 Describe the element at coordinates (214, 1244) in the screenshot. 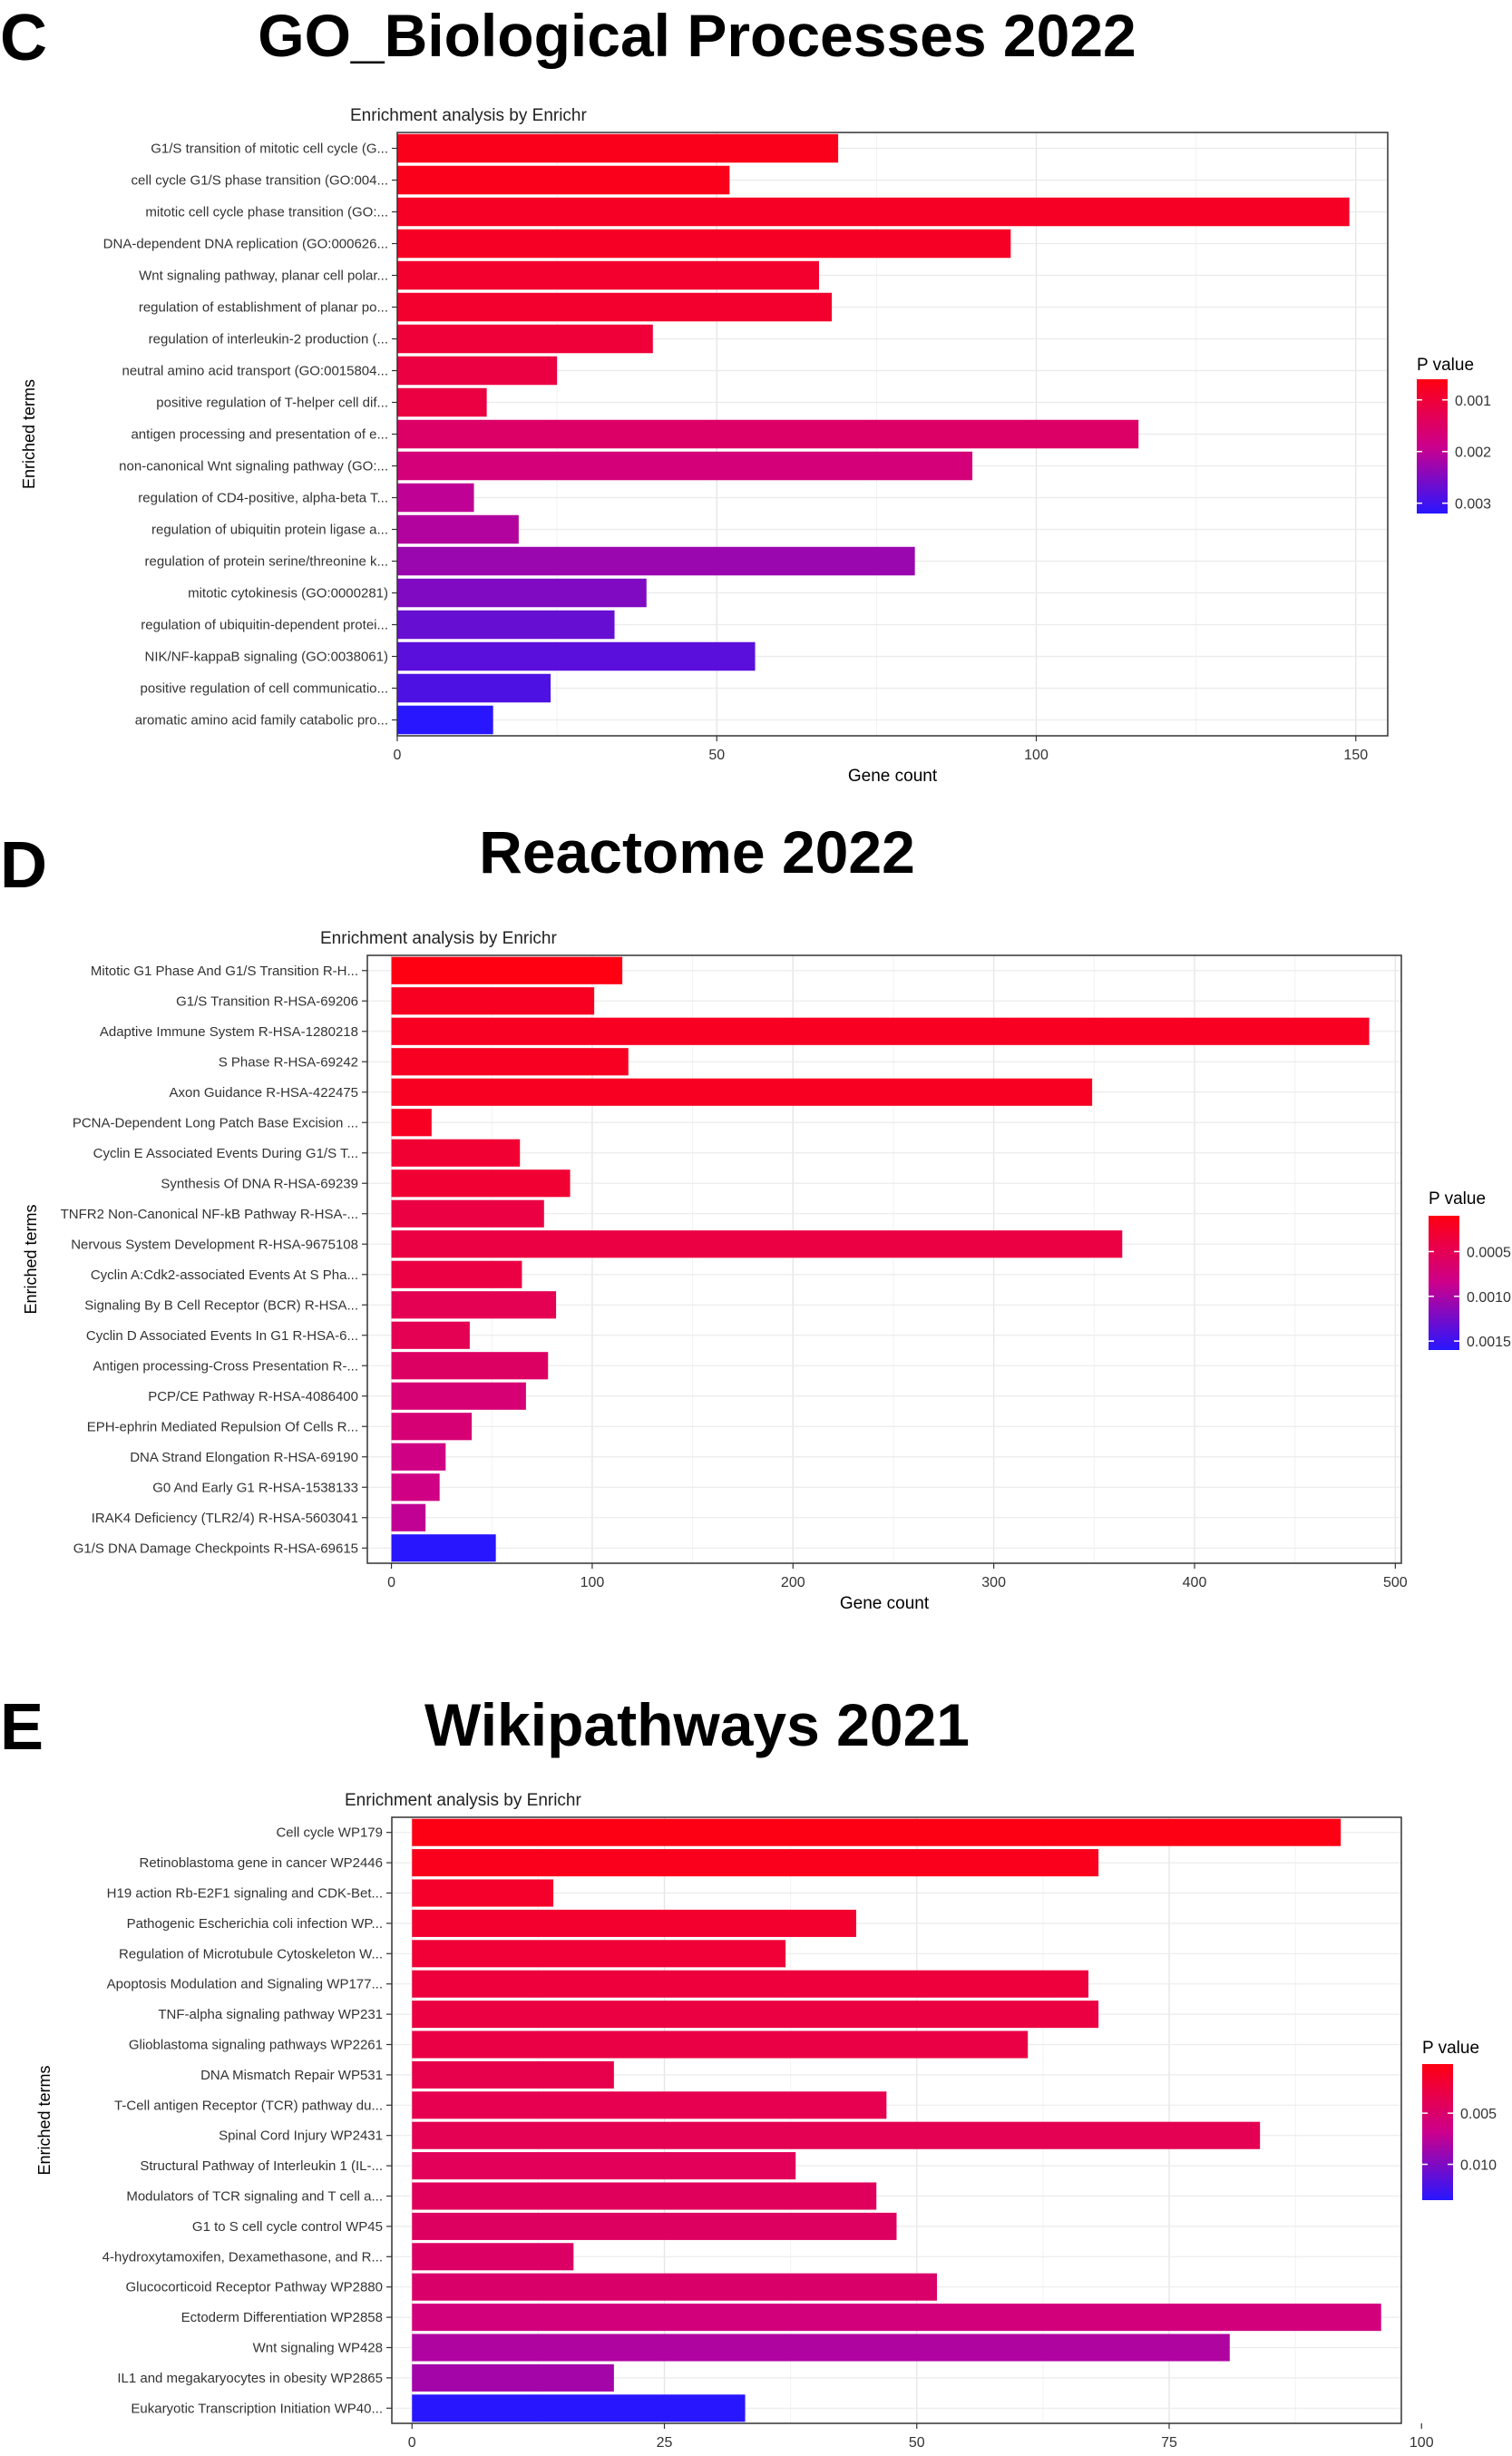

I see `y-tick-label: Nervous System Development R-HSA-9675108` at that location.